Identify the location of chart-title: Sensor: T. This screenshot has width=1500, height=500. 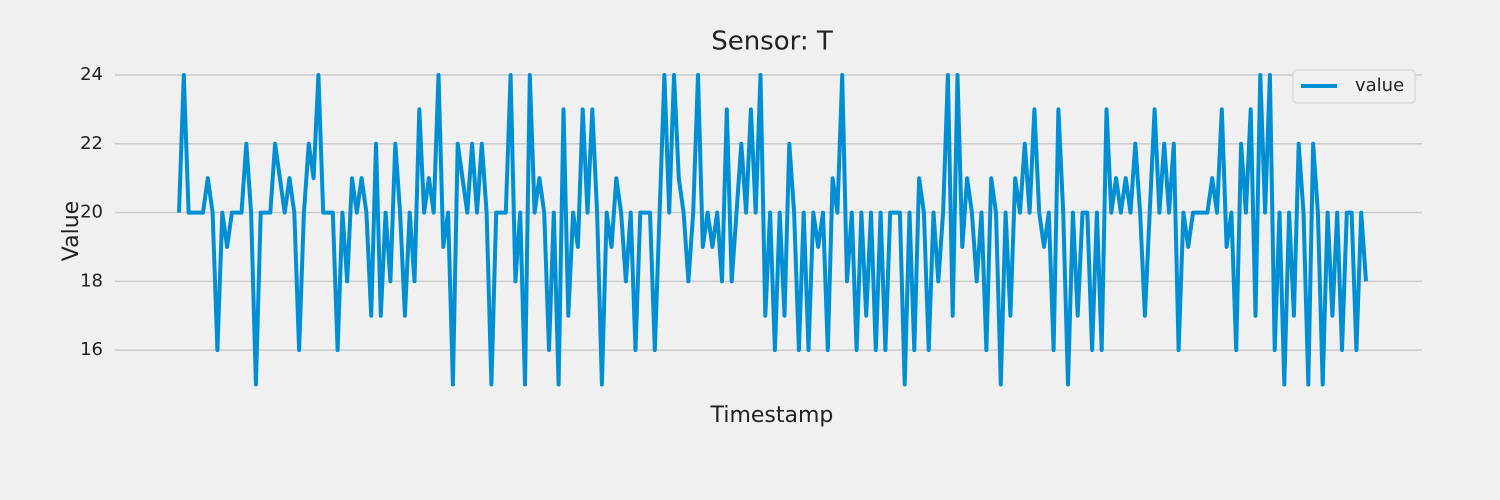
(772, 42).